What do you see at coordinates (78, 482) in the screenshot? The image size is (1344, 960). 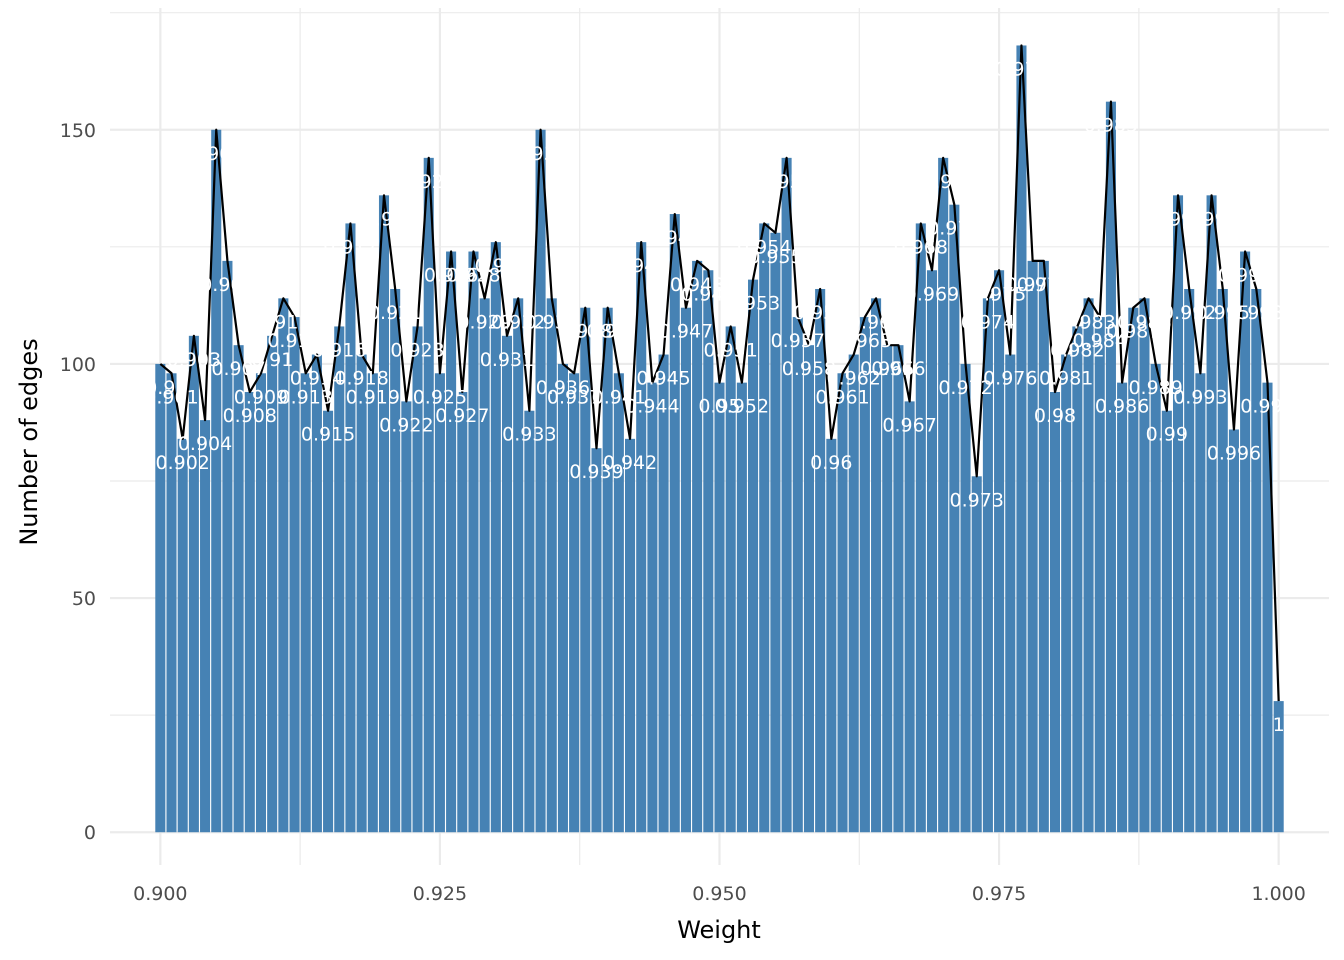 I see `y-axis-tick-labels: 0 50 100 150` at bounding box center [78, 482].